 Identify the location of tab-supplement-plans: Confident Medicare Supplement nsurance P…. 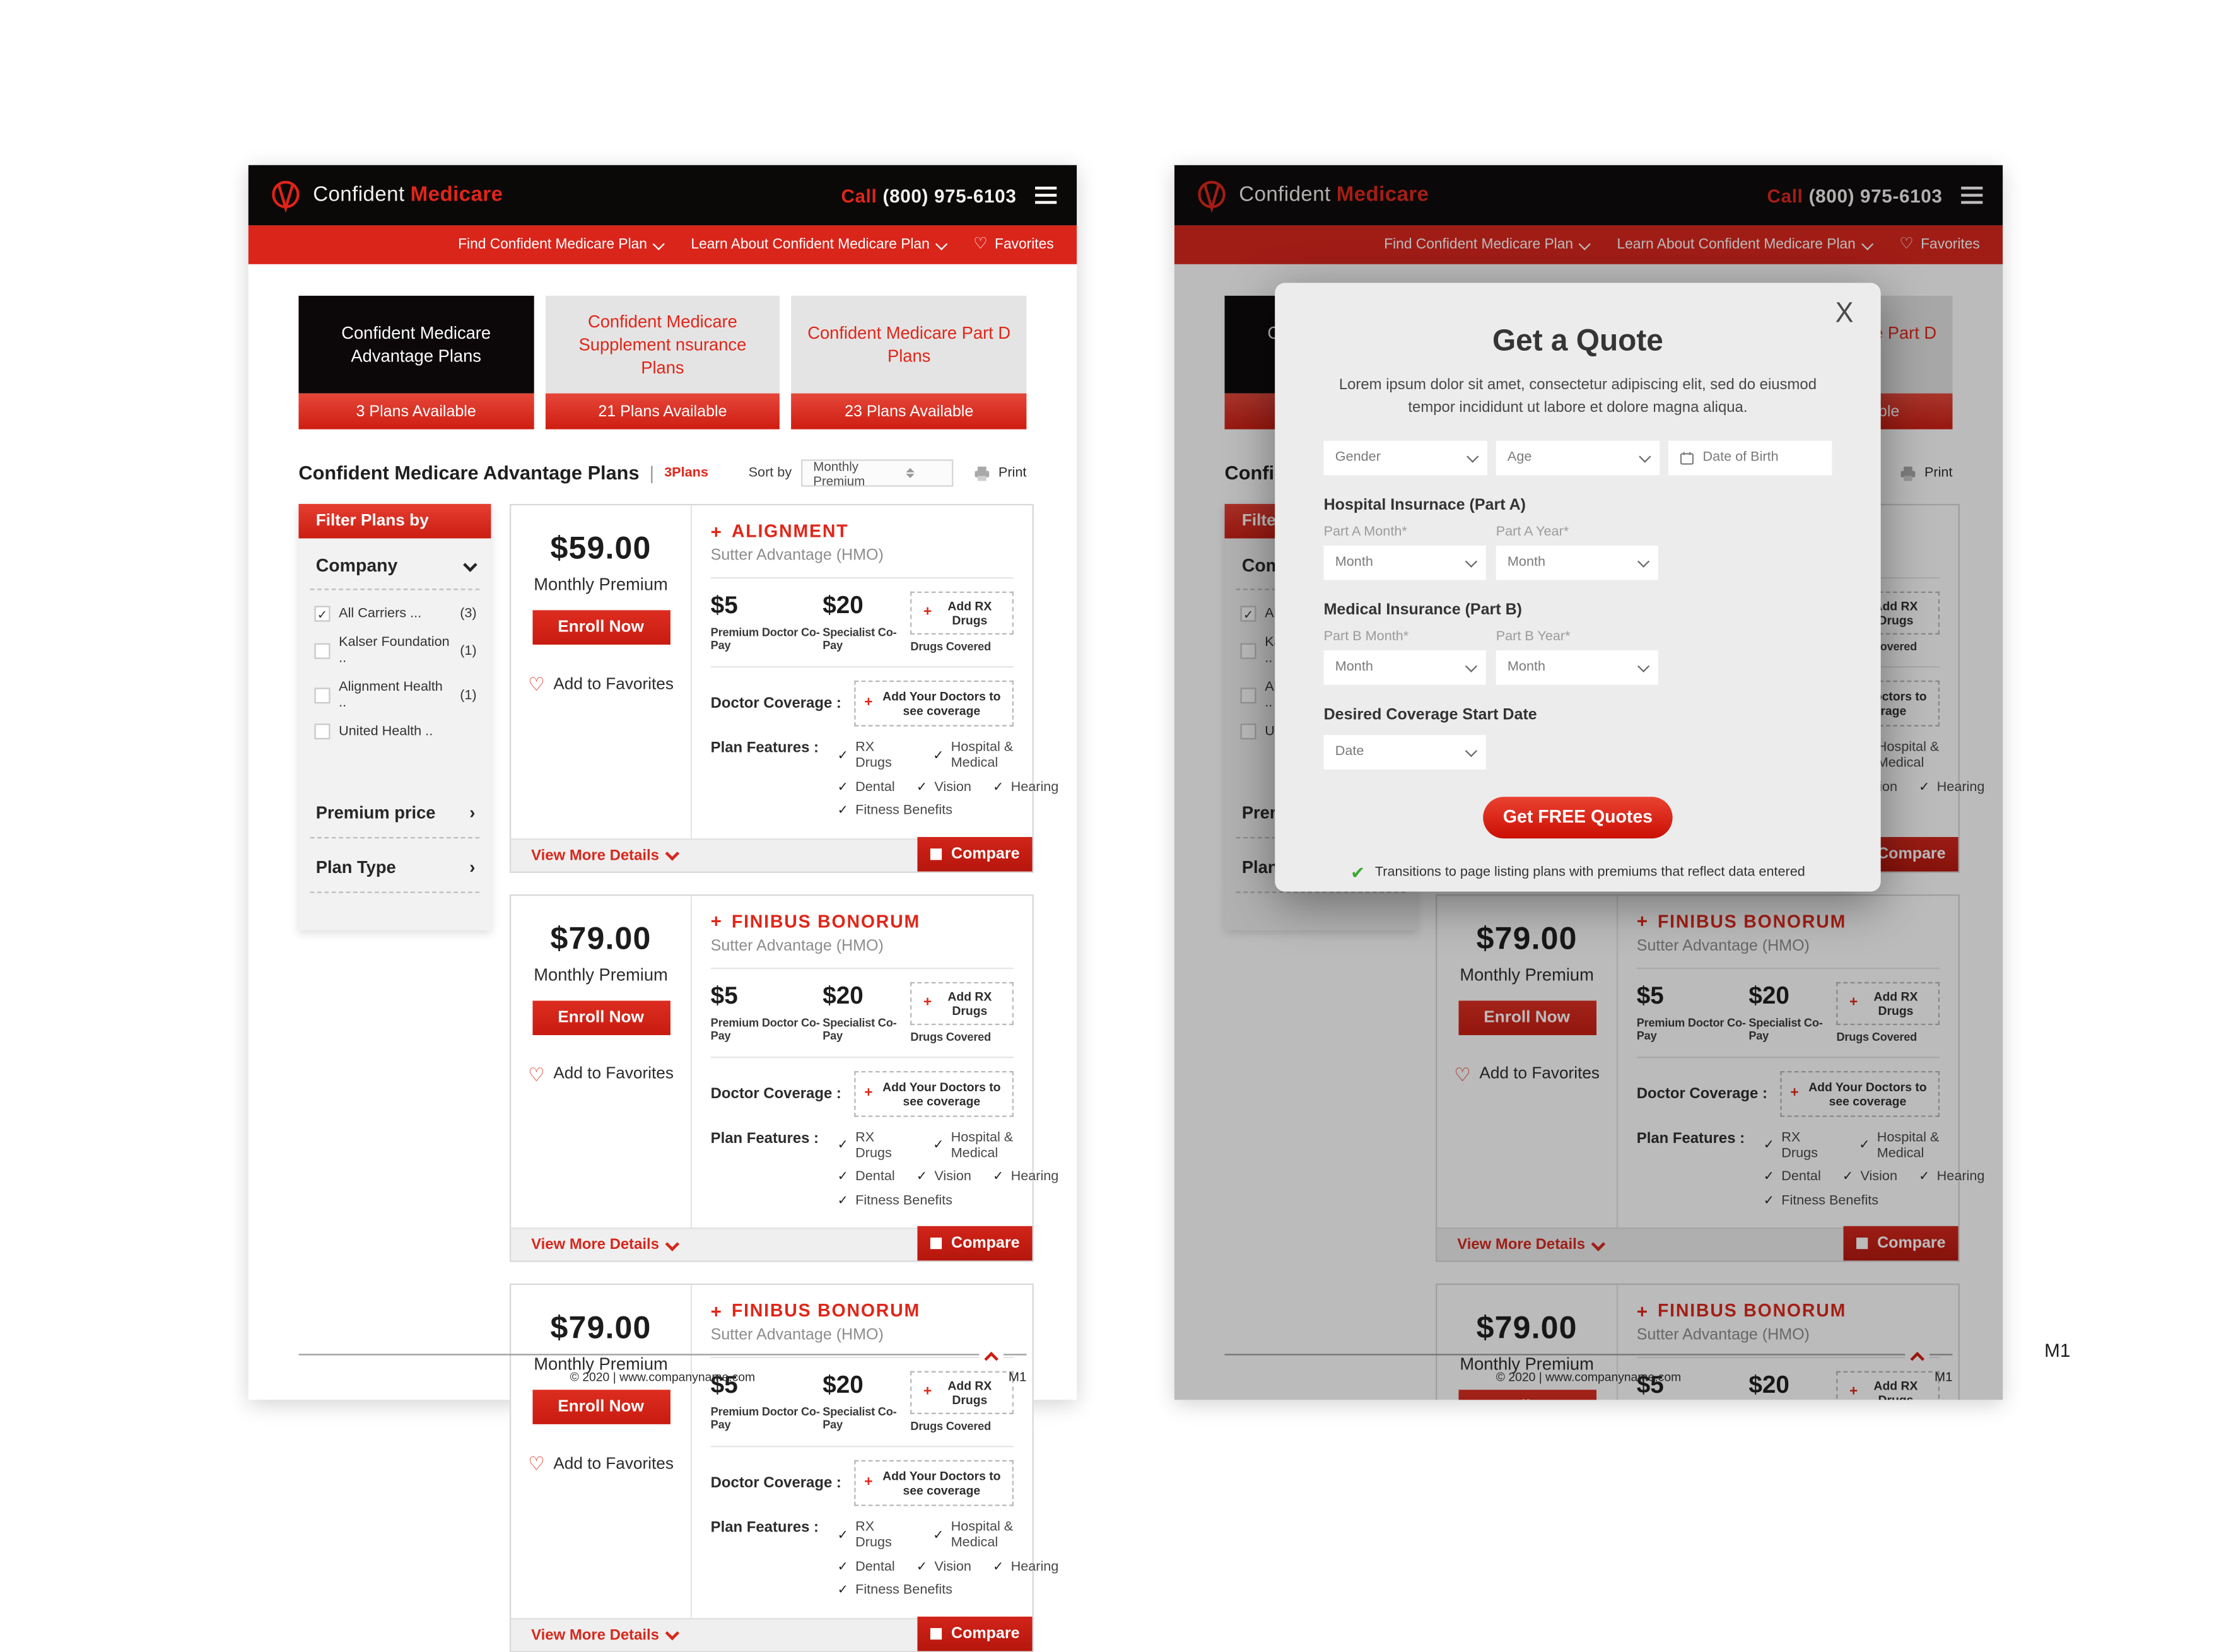
(662, 362).